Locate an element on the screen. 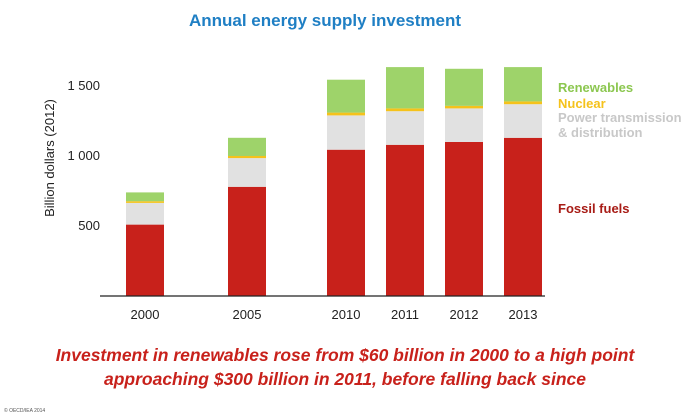  bar-renewables-2010 is located at coordinates (346, 96).